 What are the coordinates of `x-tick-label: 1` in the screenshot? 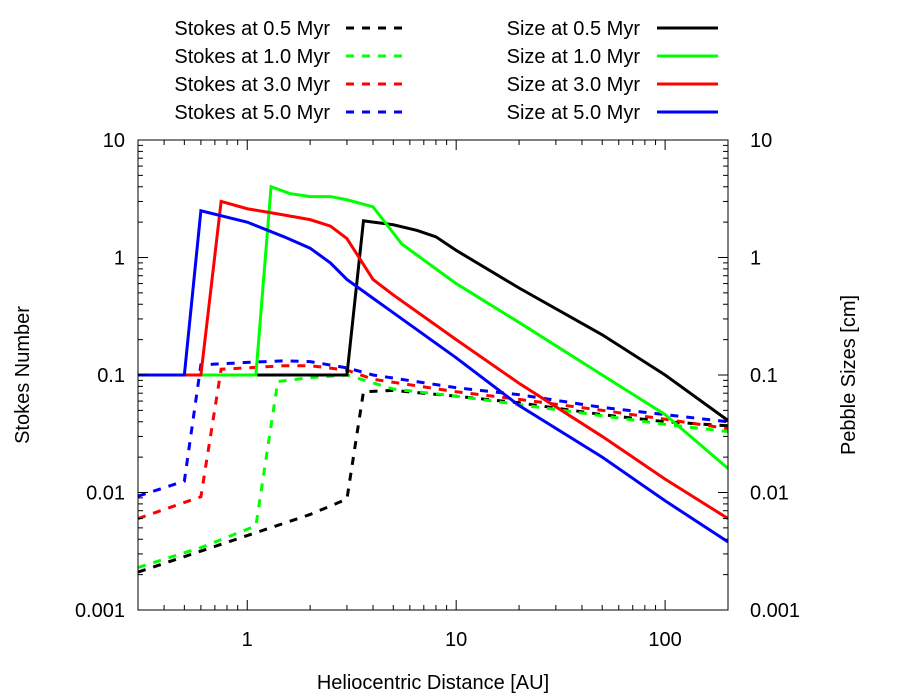 It's located at (247, 640).